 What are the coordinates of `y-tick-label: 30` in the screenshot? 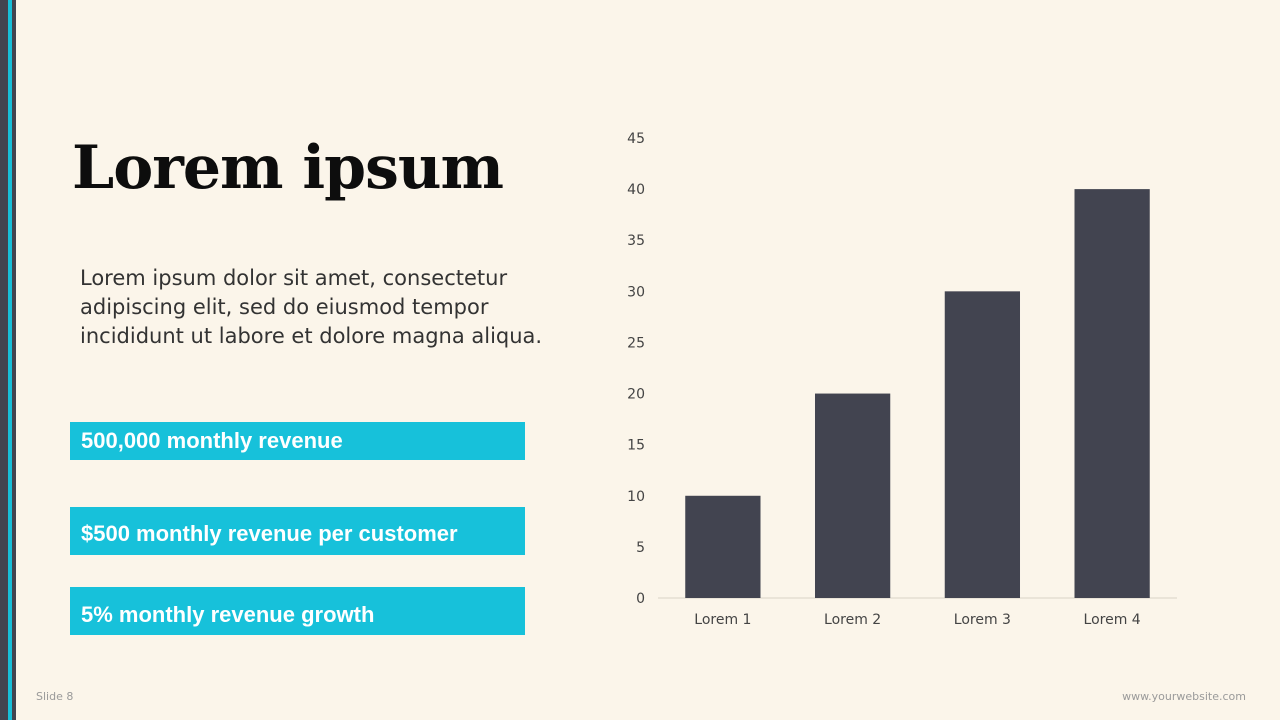 It's located at (636, 292).